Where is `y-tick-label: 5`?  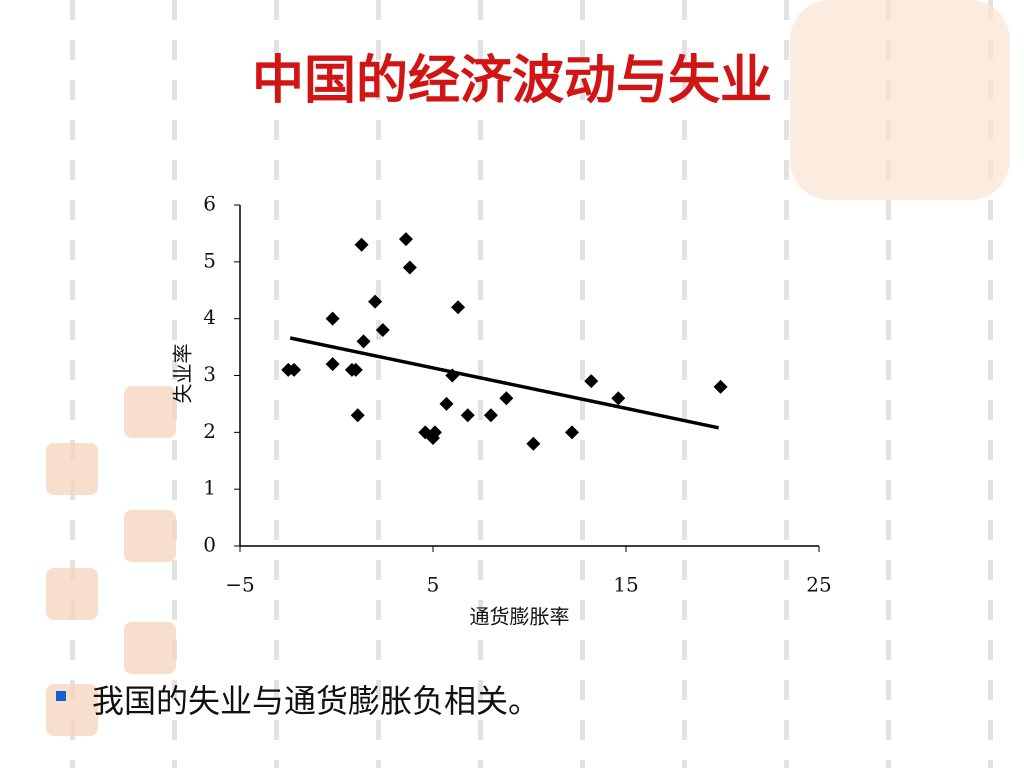 y-tick-label: 5 is located at coordinates (209, 260).